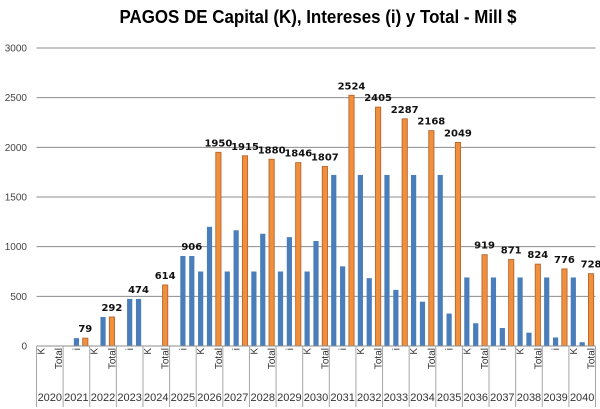 This screenshot has width=600, height=409. Describe the element at coordinates (289, 291) in the screenshot. I see `bar-2029-i` at that location.